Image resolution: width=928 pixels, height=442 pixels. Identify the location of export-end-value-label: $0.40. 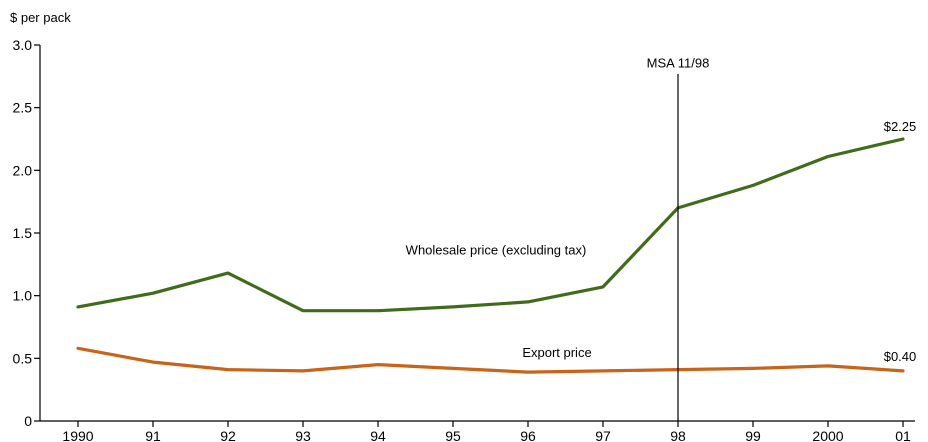
(900, 356).